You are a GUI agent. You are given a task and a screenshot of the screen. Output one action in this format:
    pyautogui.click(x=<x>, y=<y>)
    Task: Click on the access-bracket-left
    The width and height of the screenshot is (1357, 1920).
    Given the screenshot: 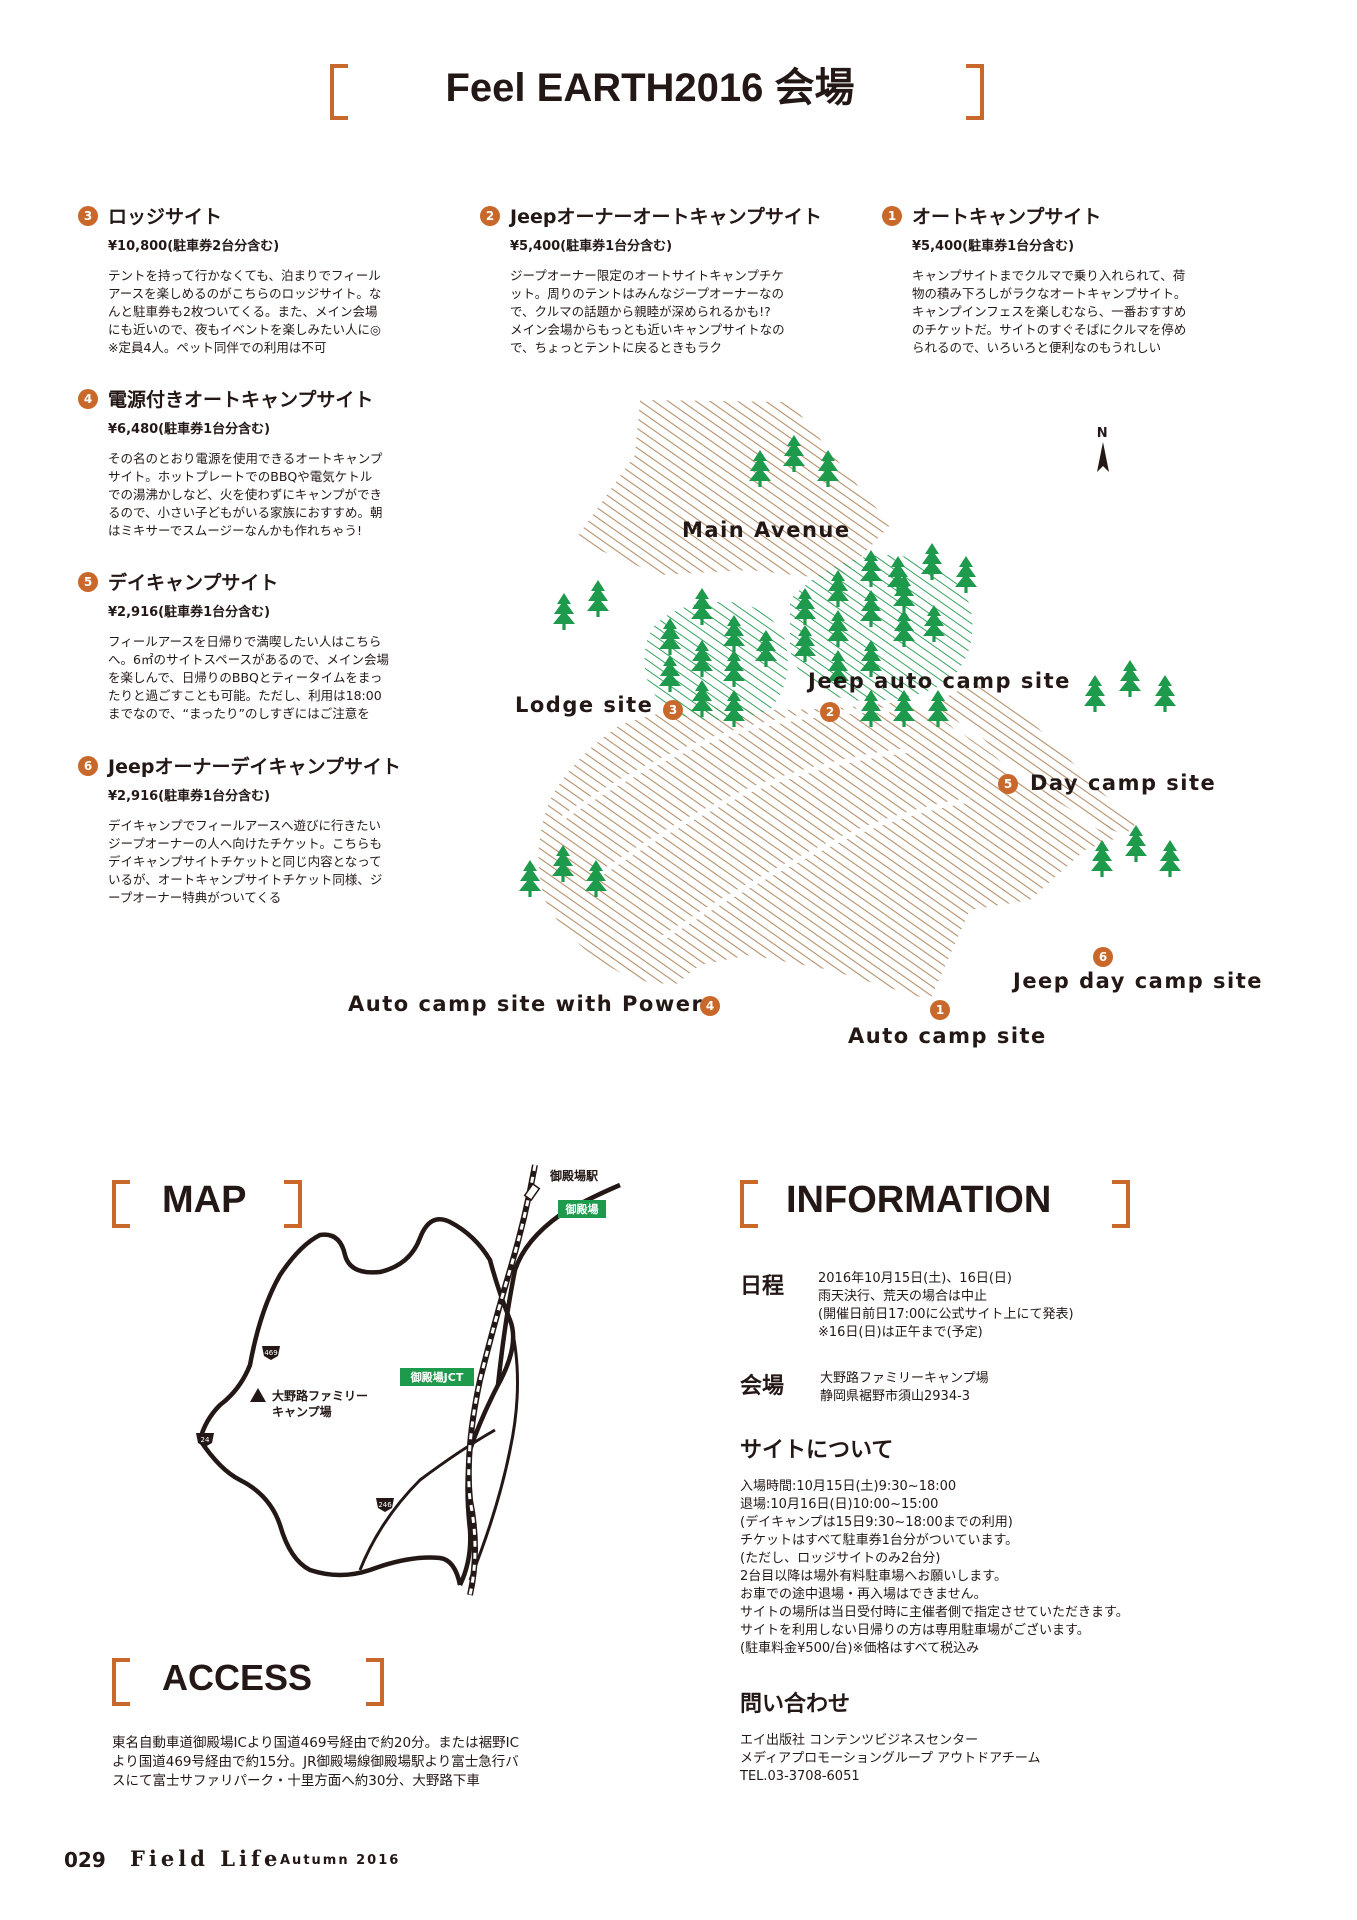 What is the action you would take?
    pyautogui.click(x=121, y=1682)
    